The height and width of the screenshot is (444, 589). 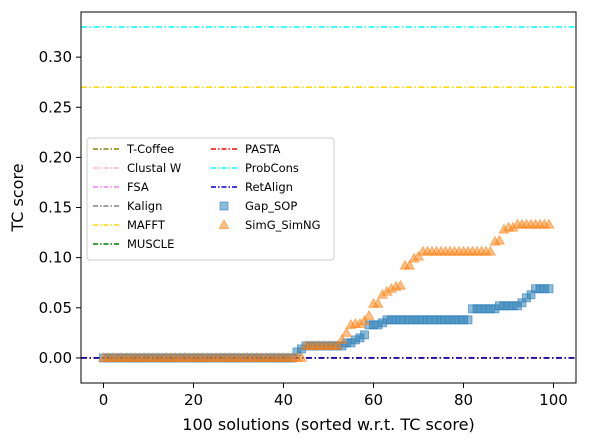 I want to click on y-tick-label: 0.25, so click(x=55, y=107).